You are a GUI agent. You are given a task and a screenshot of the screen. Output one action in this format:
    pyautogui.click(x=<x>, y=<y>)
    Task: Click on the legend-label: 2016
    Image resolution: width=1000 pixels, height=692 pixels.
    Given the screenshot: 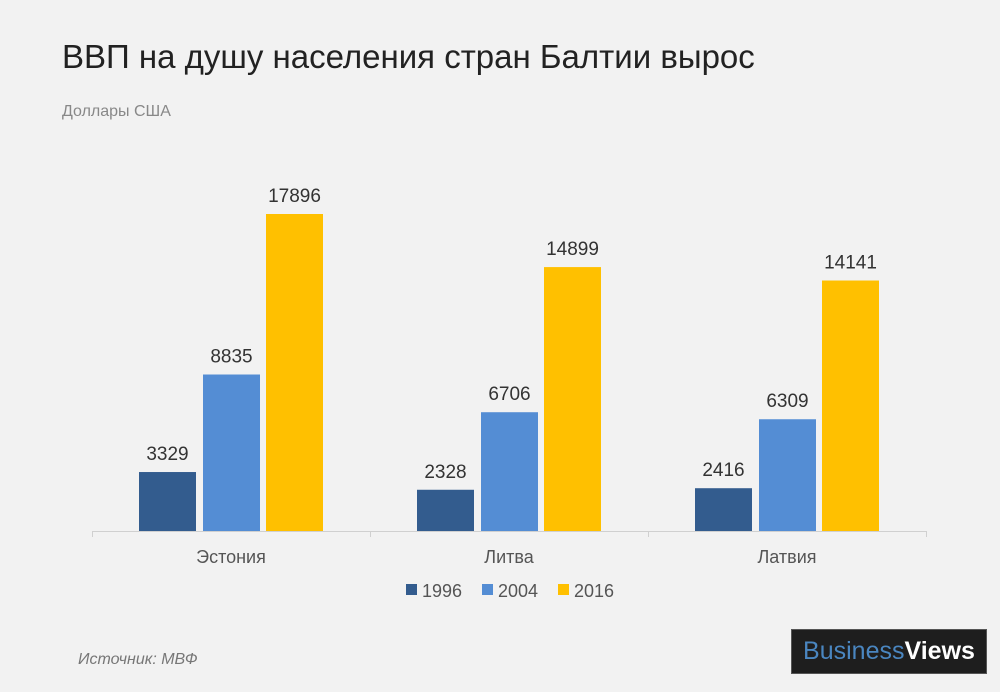 What is the action you would take?
    pyautogui.click(x=594, y=591)
    